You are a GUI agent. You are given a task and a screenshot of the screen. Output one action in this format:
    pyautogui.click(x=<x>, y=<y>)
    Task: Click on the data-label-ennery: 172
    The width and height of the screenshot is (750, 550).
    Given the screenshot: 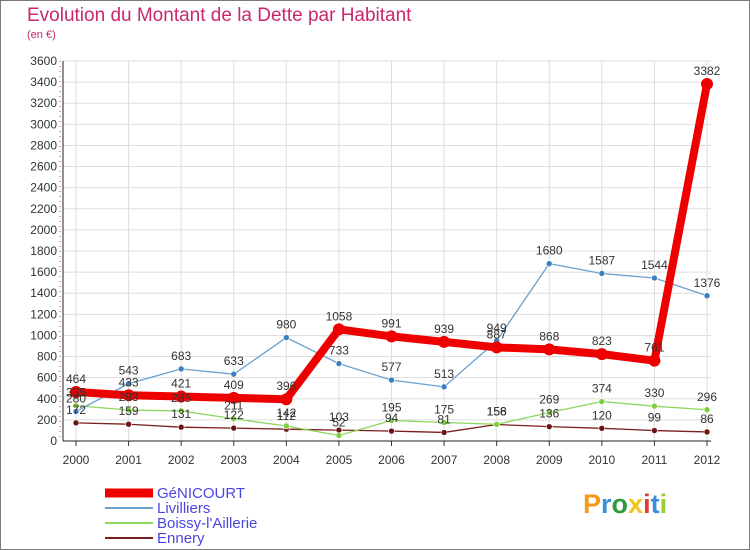 What is the action you would take?
    pyautogui.click(x=76, y=410)
    